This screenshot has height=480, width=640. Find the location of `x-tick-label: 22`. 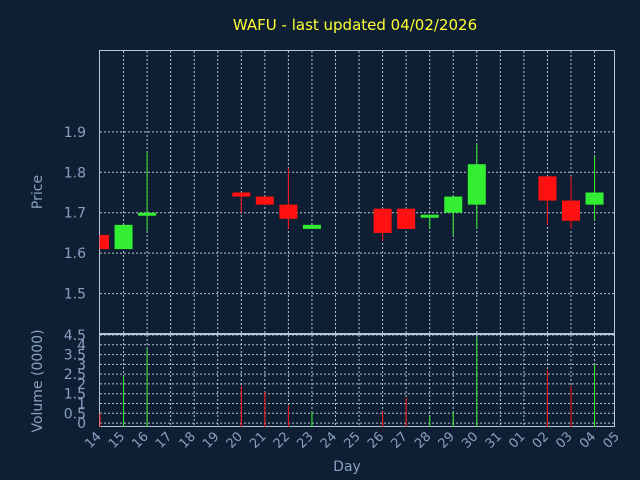

x-tick-label: 22 is located at coordinates (282, 440).